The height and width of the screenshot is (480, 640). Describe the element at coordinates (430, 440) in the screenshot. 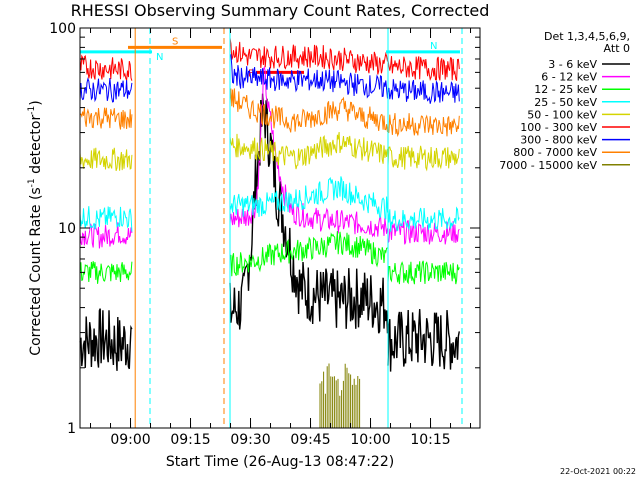

I see `x-tick-label: 10:15` at that location.